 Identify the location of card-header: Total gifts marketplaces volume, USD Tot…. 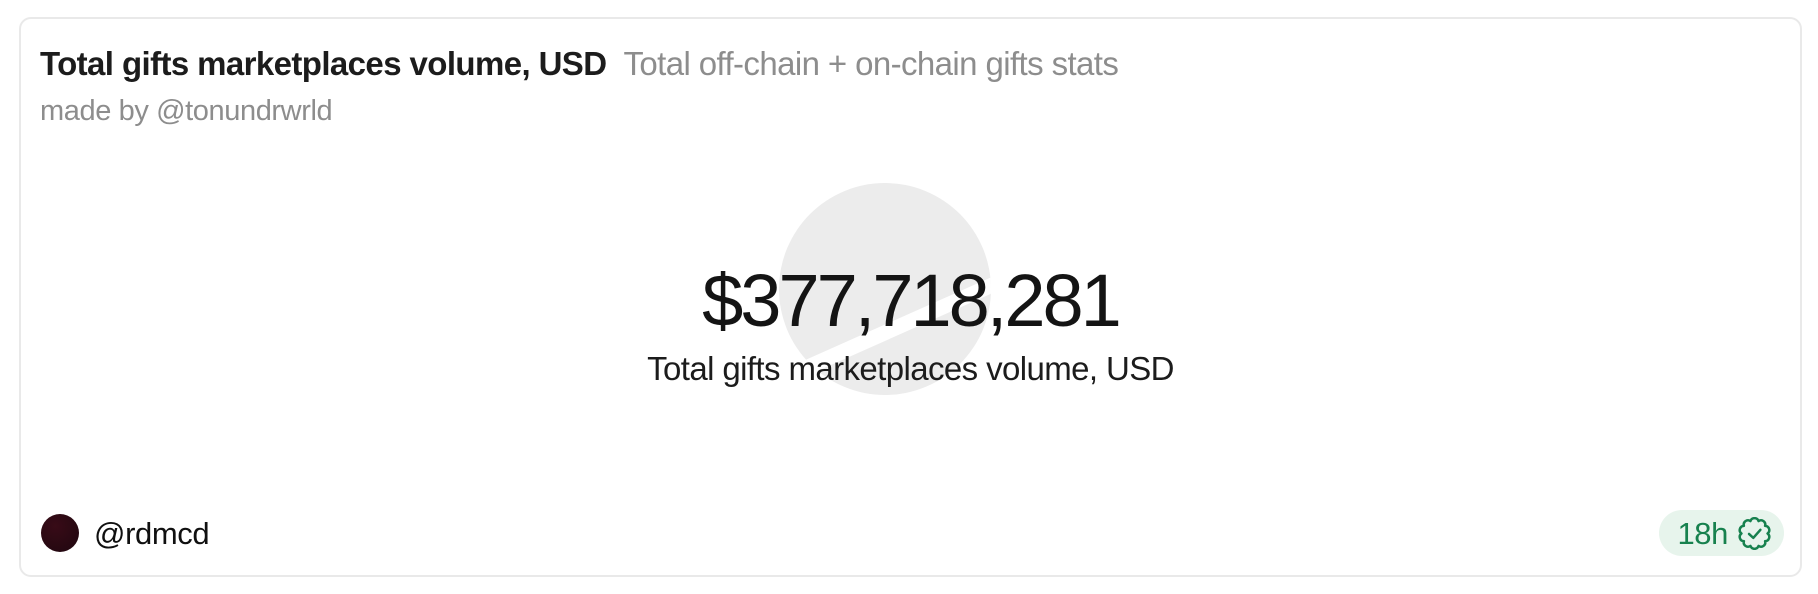
(908, 63).